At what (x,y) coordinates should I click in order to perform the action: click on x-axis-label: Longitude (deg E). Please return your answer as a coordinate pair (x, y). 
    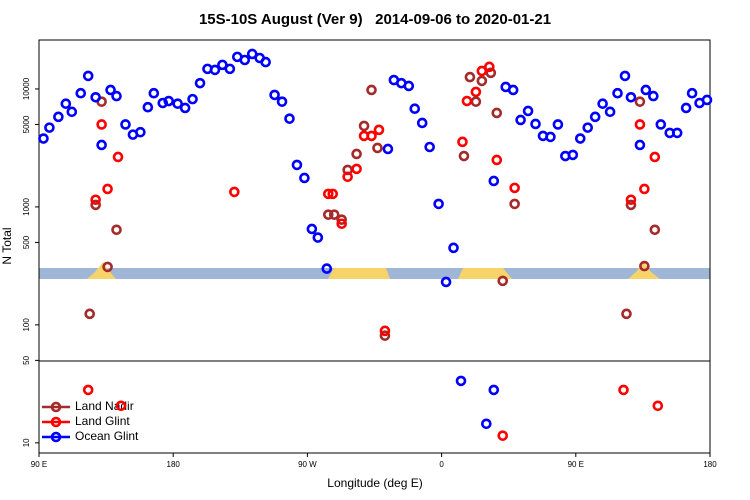
    Looking at the image, I should click on (374, 483).